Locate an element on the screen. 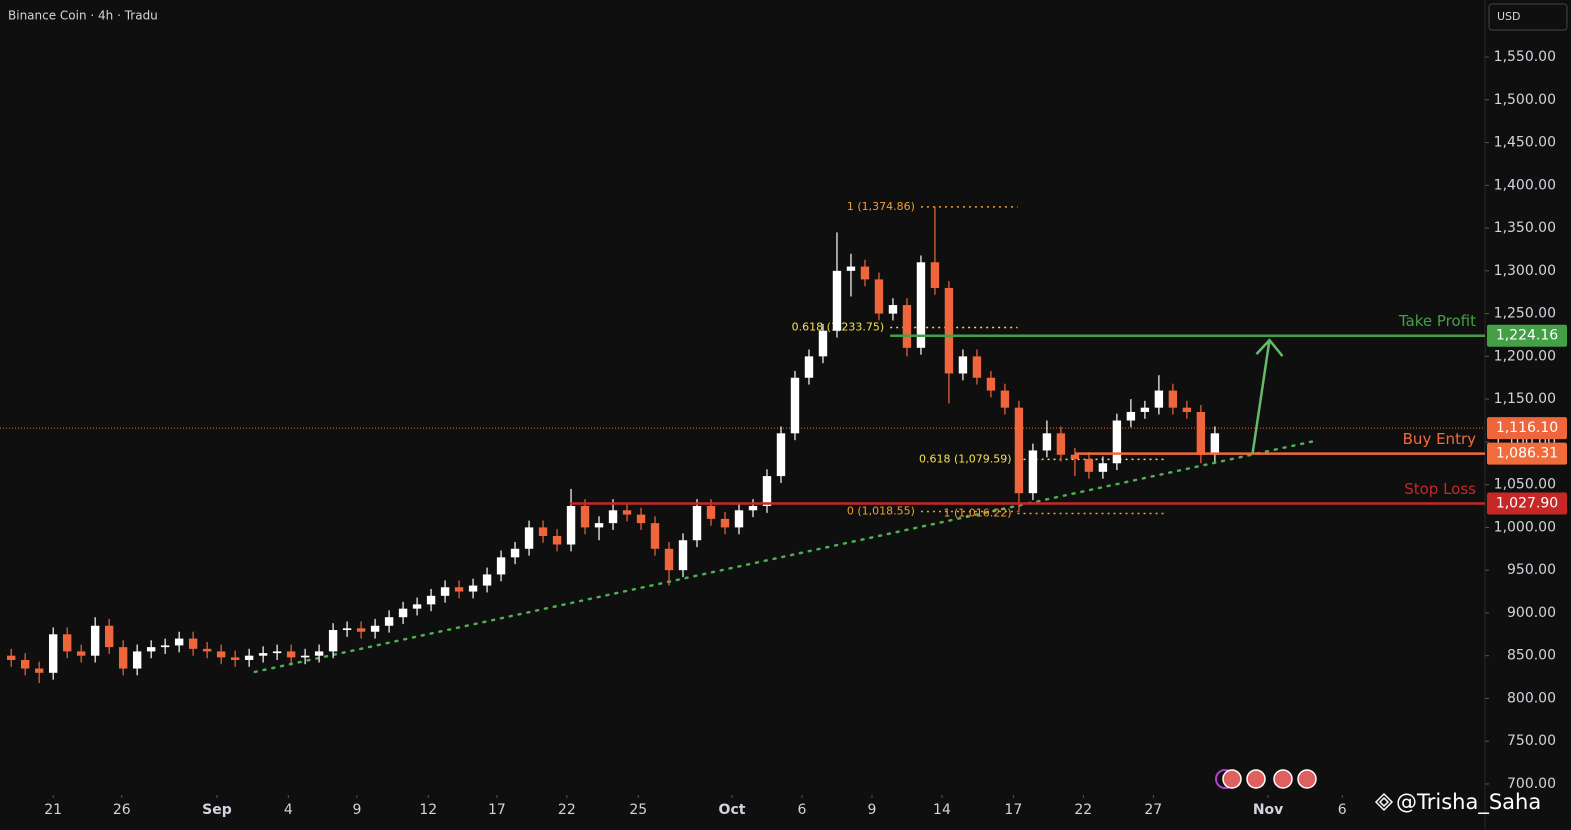 This screenshot has height=830, width=1571. fib-label: 1 (1,374.86) is located at coordinates (881, 206).